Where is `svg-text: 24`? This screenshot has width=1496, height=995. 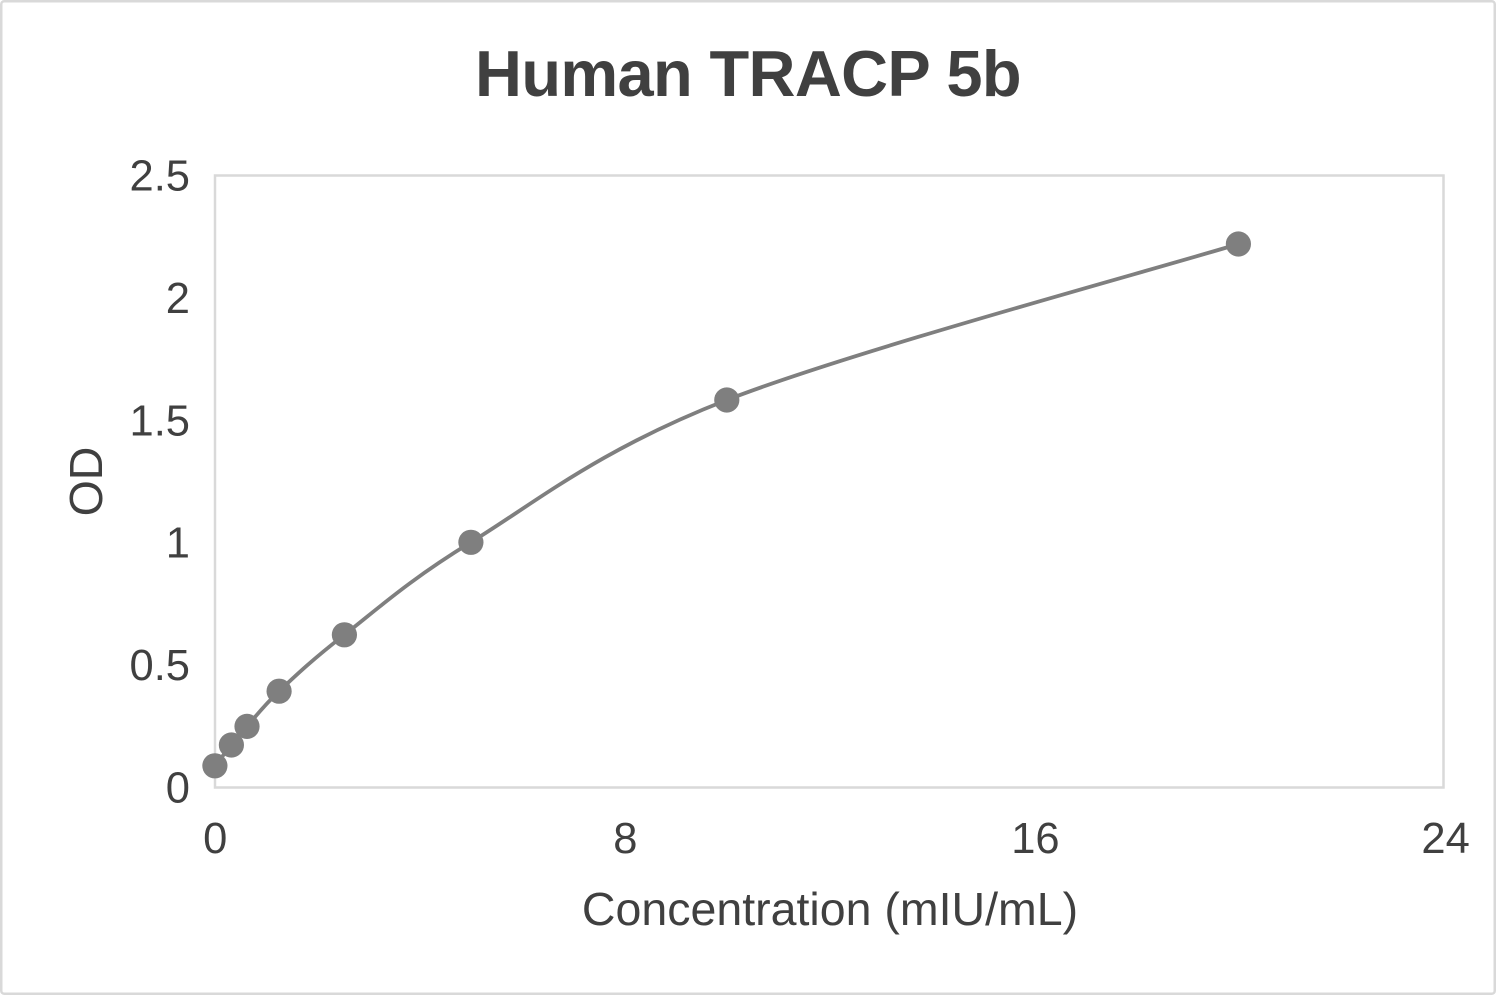 svg-text: 24 is located at coordinates (1445, 839).